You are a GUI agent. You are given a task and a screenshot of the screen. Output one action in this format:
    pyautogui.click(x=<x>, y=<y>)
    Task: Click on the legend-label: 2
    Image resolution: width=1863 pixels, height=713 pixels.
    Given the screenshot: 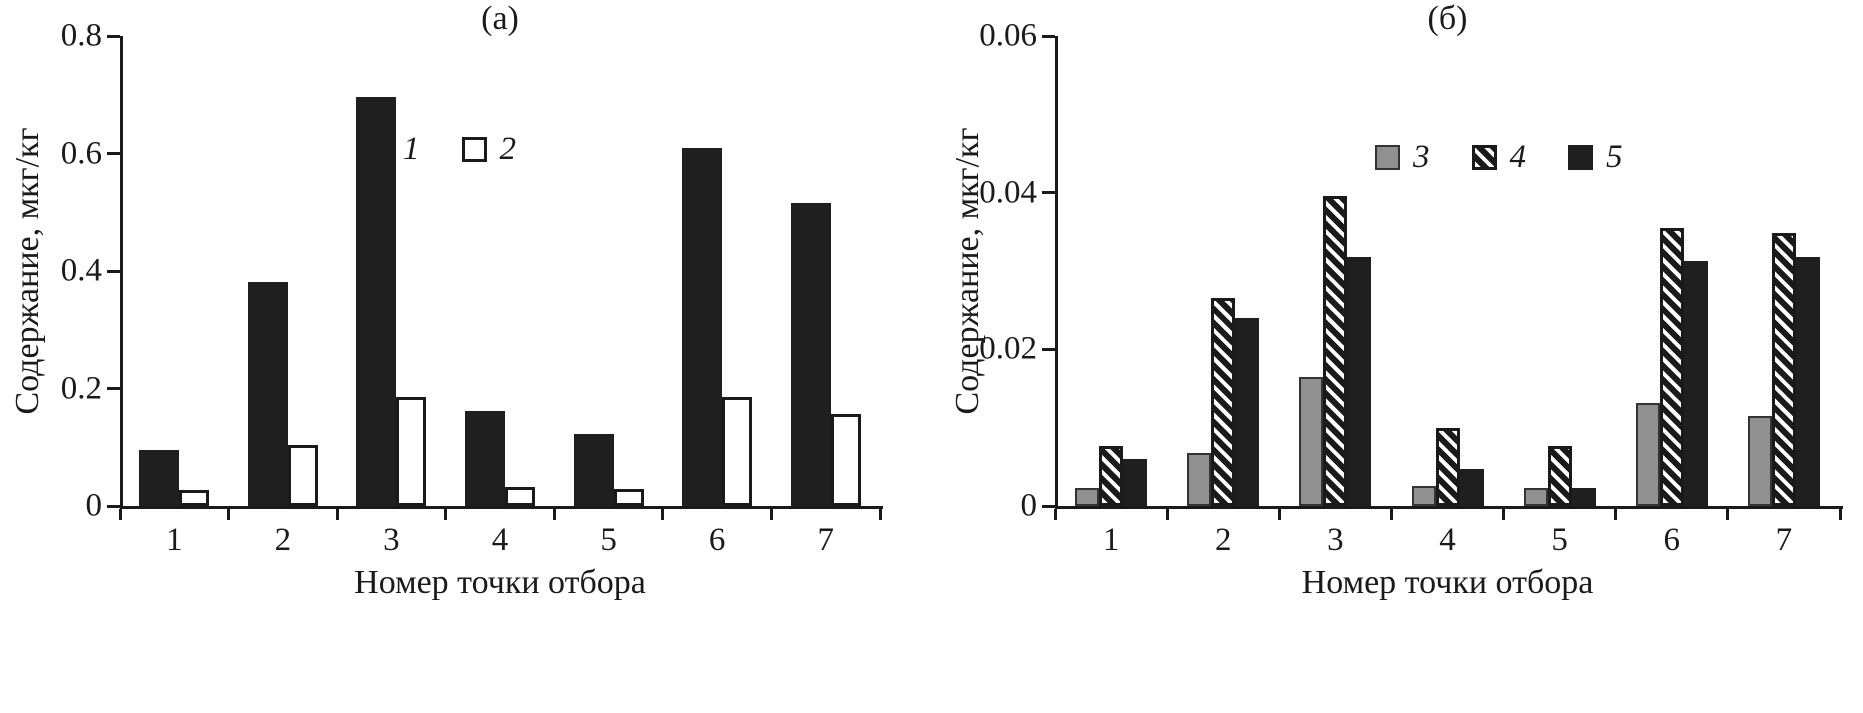 What is the action you would take?
    pyautogui.click(x=508, y=149)
    